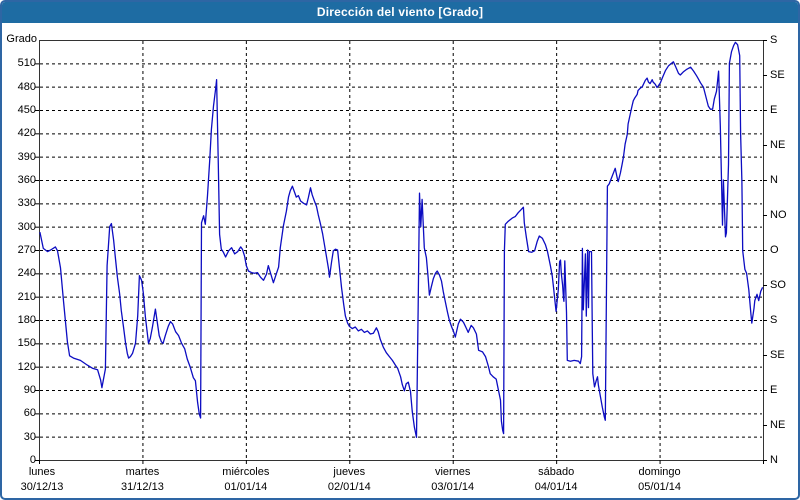  Describe the element at coordinates (42, 472) in the screenshot. I see `day-name-label: lunes` at that location.